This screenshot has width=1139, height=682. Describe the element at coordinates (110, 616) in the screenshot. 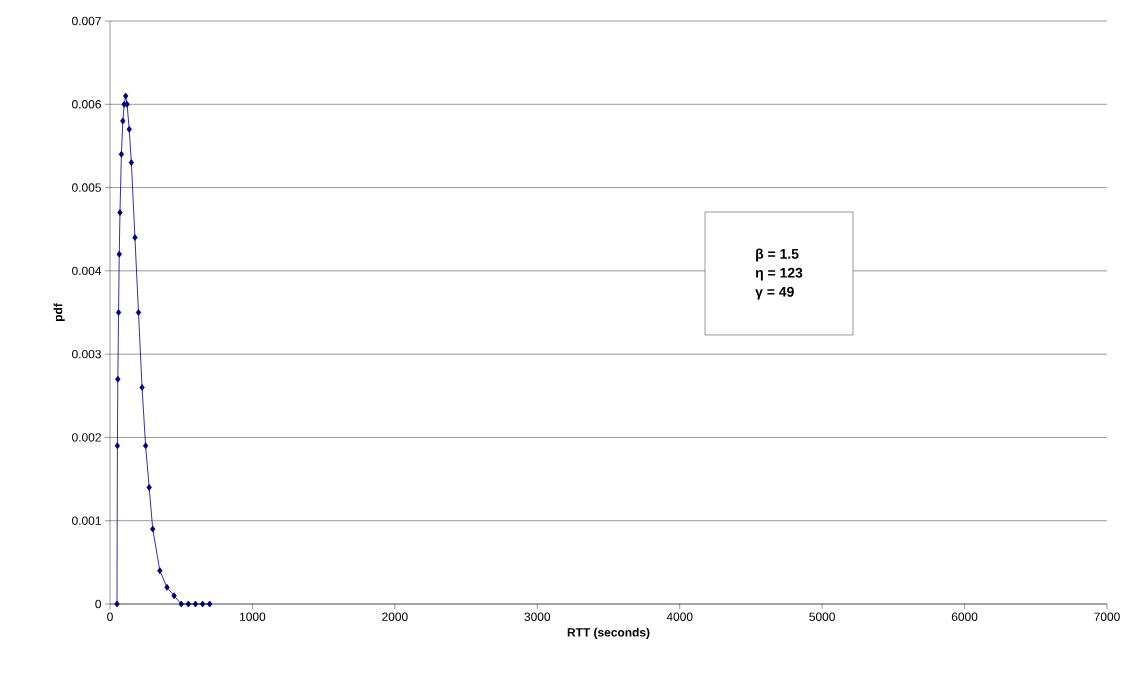

I see `x-tick-label: 0` at that location.